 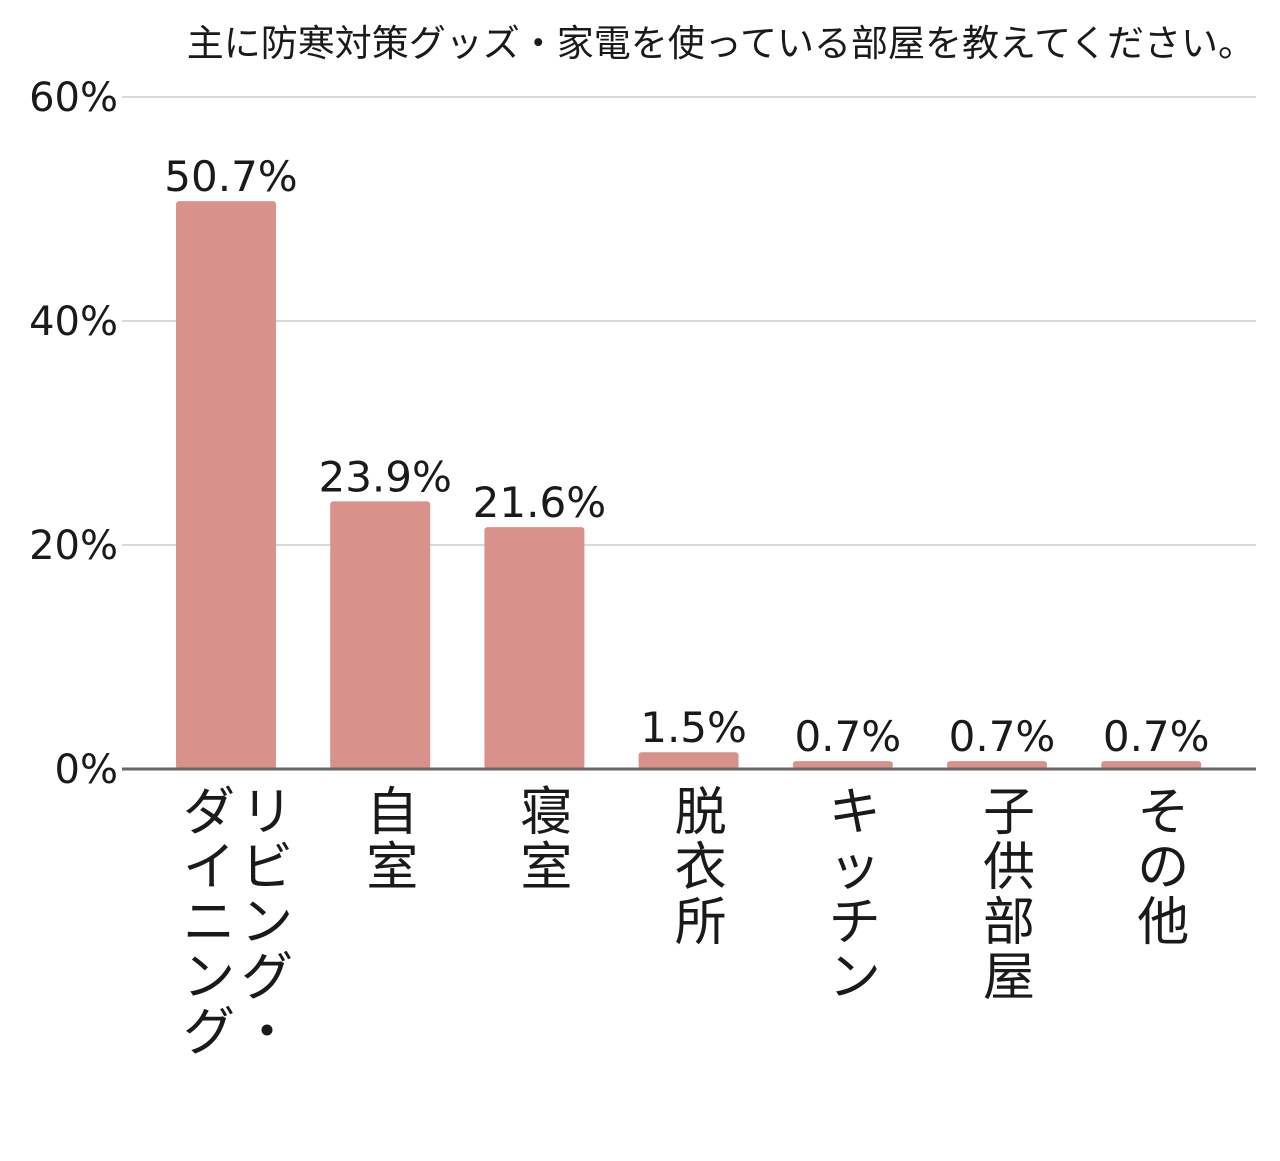 I want to click on category-label: 自室, so click(x=392, y=840).